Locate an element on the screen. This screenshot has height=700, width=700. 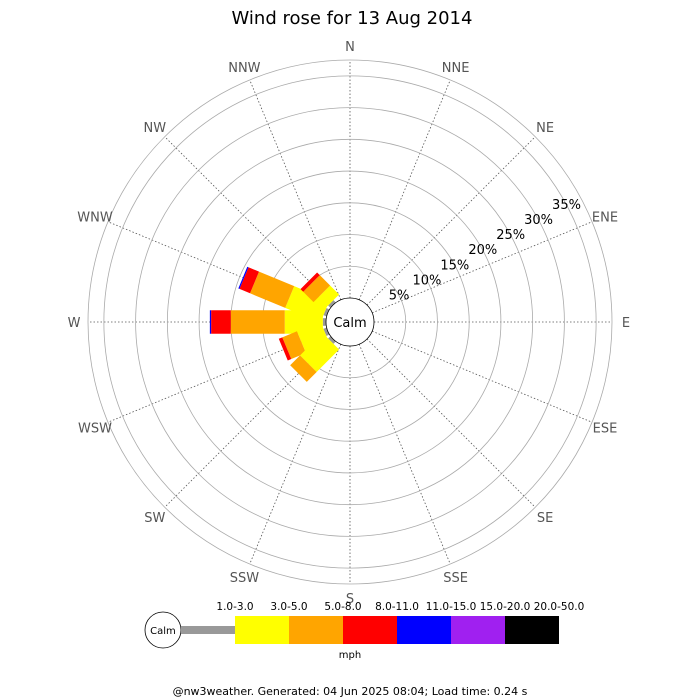
legend-unit-label: mph is located at coordinates (350, 655).